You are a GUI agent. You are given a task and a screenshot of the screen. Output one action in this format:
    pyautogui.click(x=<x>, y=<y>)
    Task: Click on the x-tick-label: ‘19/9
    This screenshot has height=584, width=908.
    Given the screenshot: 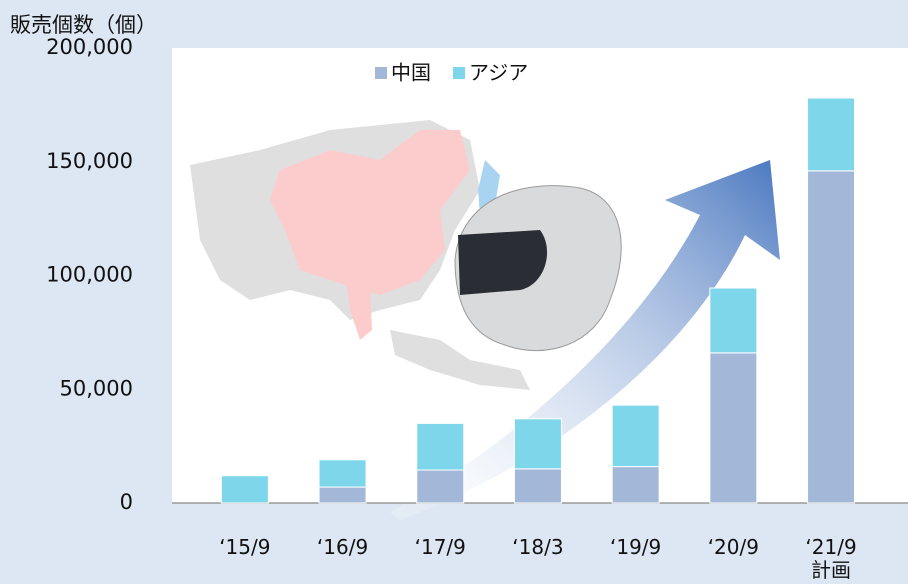 What is the action you would take?
    pyautogui.click(x=636, y=547)
    